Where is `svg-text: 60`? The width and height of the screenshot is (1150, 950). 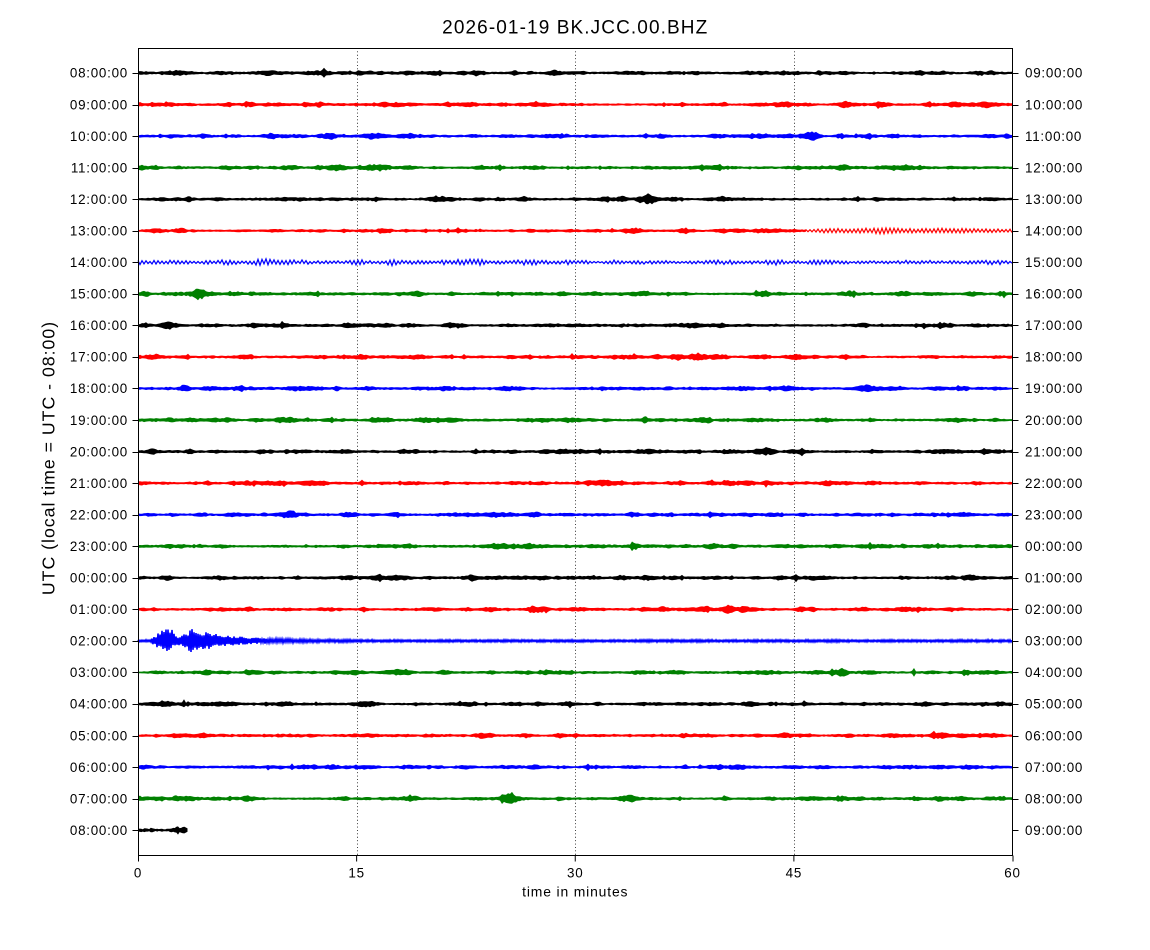
svg-text: 60 is located at coordinates (1012, 873).